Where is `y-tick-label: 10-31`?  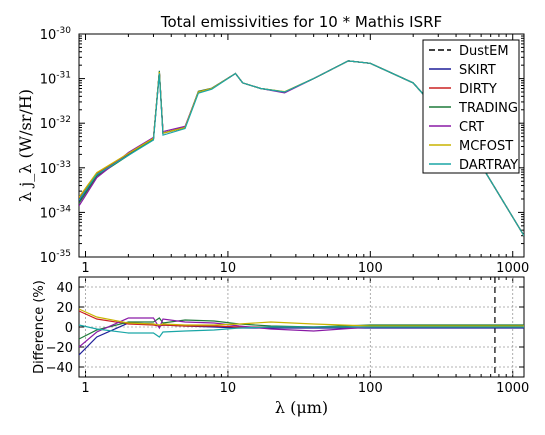 y-tick-label: 10-31 is located at coordinates (55, 79).